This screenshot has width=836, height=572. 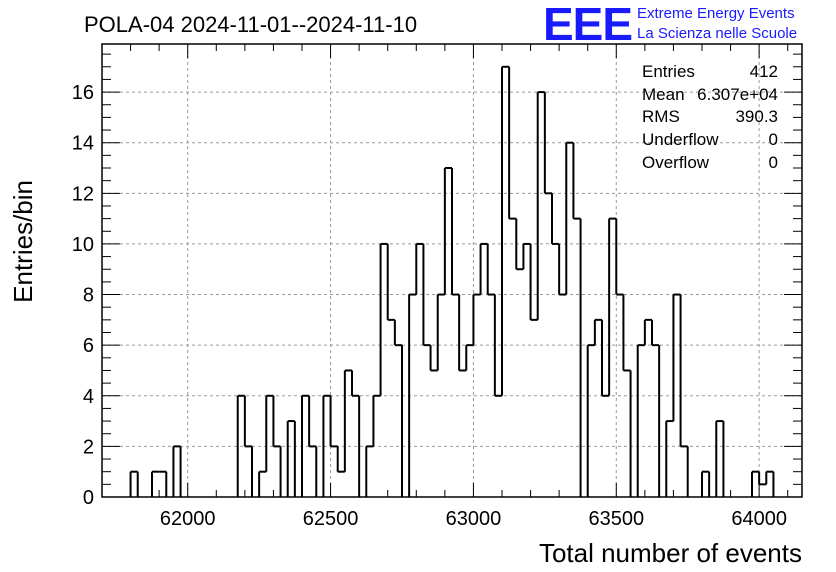 What do you see at coordinates (88, 498) in the screenshot?
I see `y-tick-label: 0` at bounding box center [88, 498].